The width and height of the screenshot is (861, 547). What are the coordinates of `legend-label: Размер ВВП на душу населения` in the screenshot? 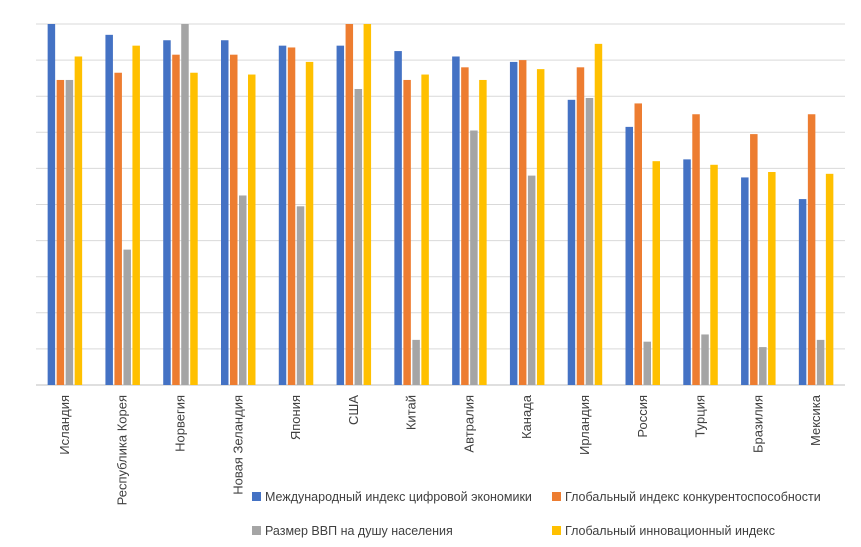 It's located at (359, 531).